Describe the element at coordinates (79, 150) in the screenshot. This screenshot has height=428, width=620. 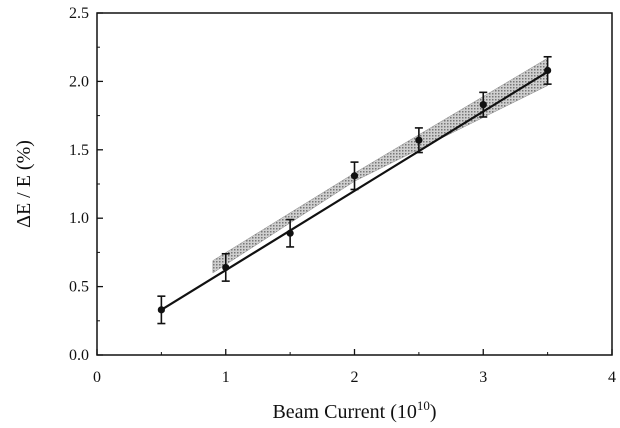
I see `y-tick-label: 1.5` at that location.